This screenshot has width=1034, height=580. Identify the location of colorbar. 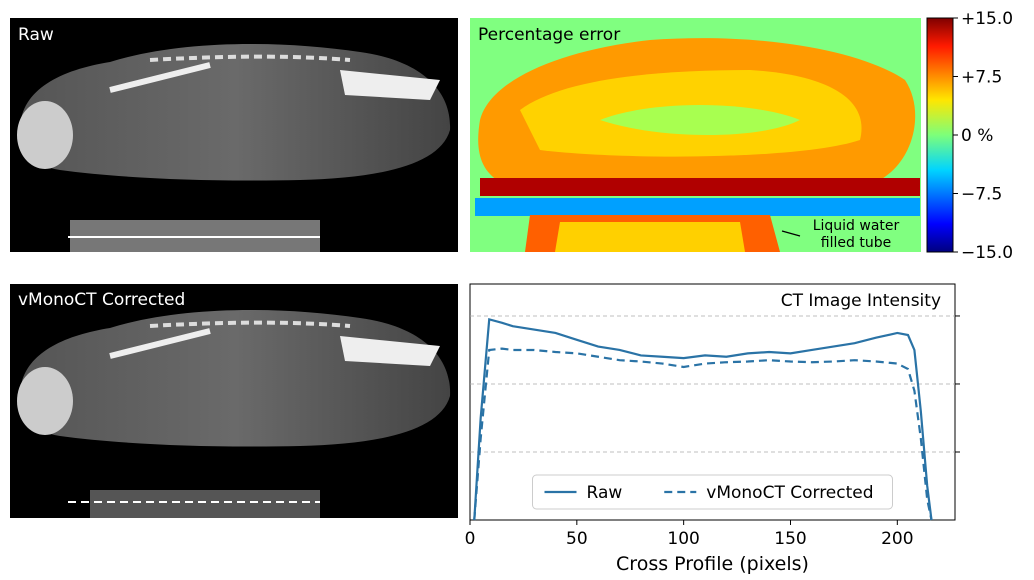
(940, 135).